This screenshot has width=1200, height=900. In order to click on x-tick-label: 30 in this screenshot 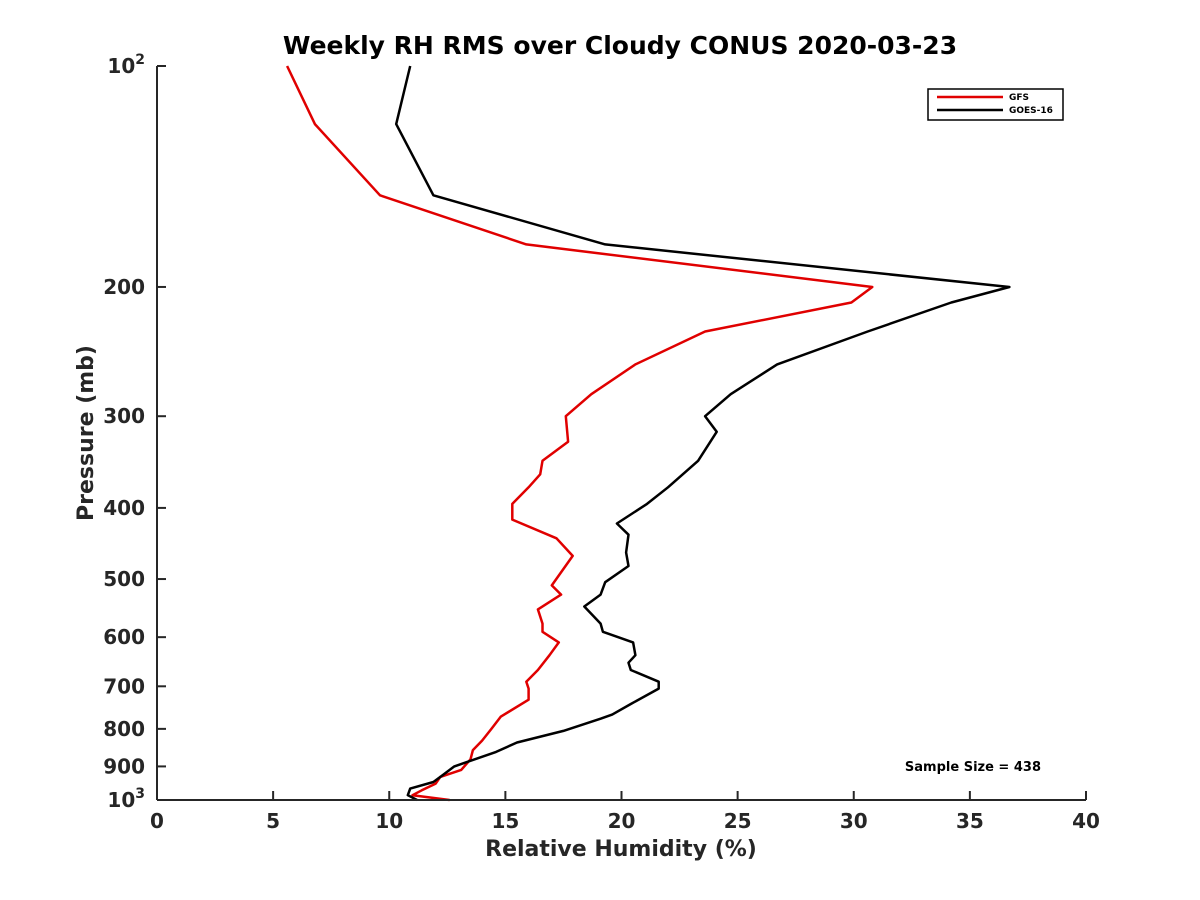, I will do `click(854, 821)`.